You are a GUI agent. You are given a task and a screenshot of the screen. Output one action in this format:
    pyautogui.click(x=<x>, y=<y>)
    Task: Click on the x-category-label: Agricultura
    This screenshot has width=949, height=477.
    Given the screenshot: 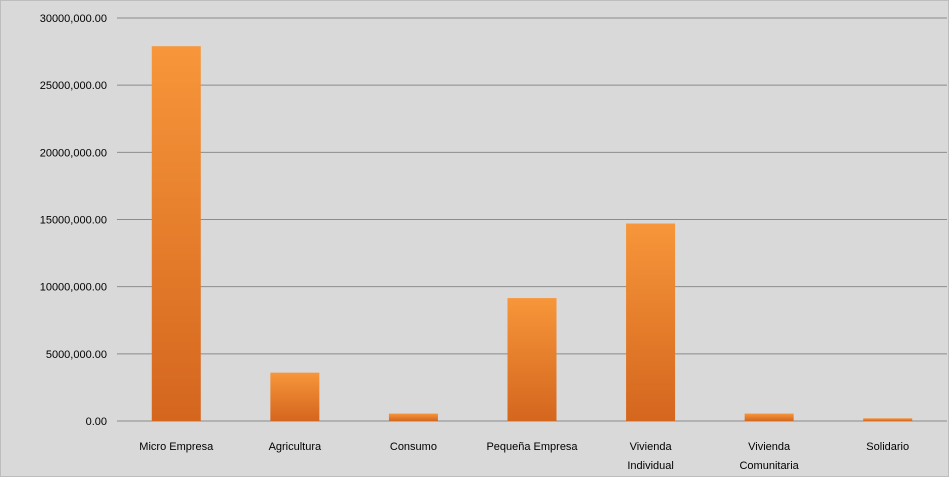 What is the action you would take?
    pyautogui.click(x=295, y=447)
    